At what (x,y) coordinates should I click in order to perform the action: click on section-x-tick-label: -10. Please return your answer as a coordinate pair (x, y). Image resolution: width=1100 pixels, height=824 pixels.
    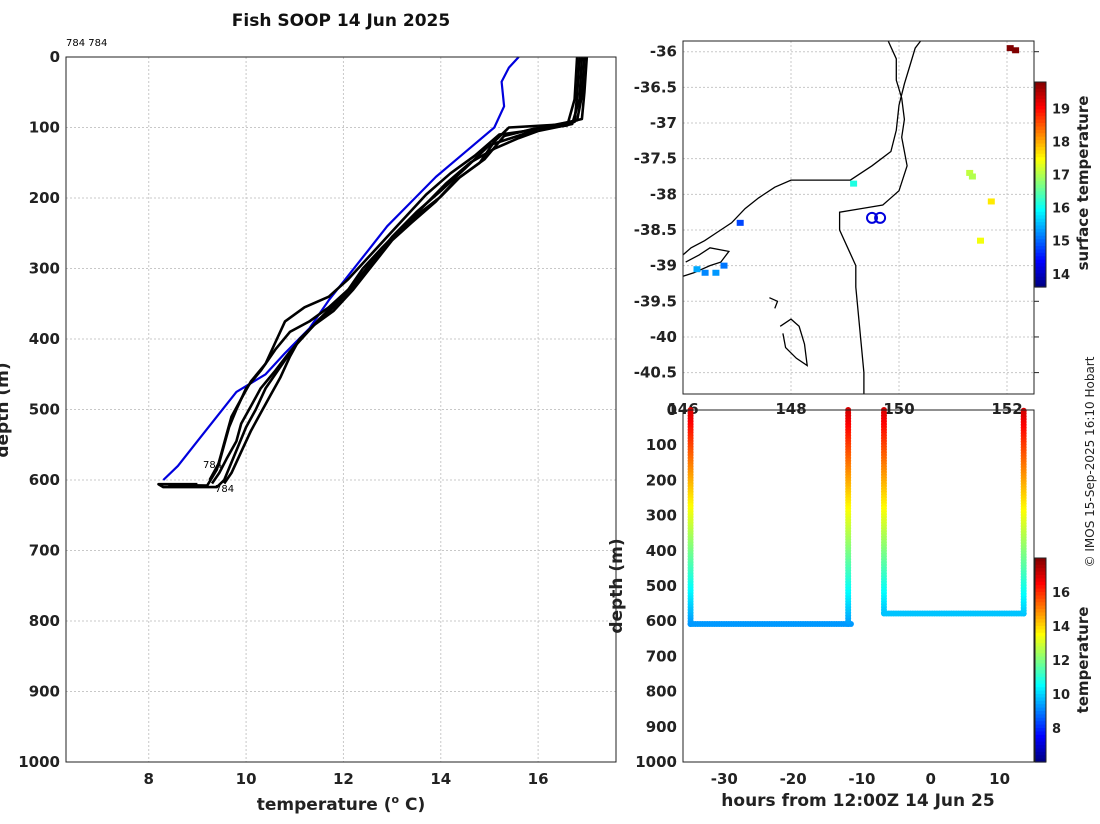
    Looking at the image, I should click on (861, 779).